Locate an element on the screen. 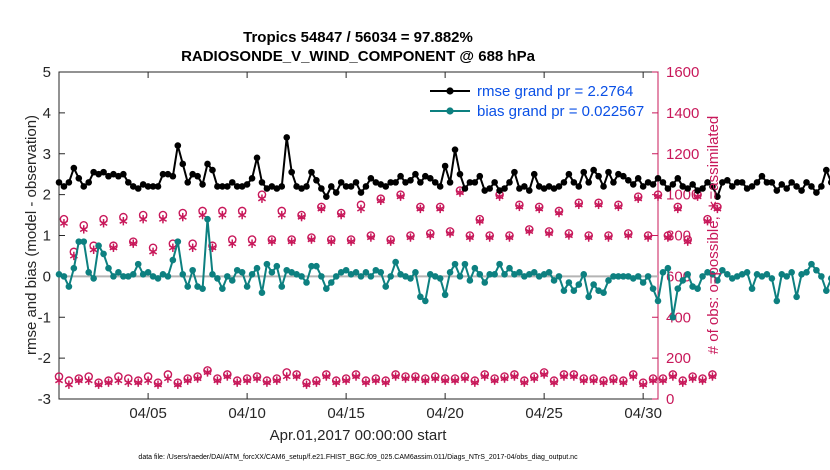 Image resolution: width=830 pixels, height=470 pixels. series-rmse is located at coordinates (442, 167).